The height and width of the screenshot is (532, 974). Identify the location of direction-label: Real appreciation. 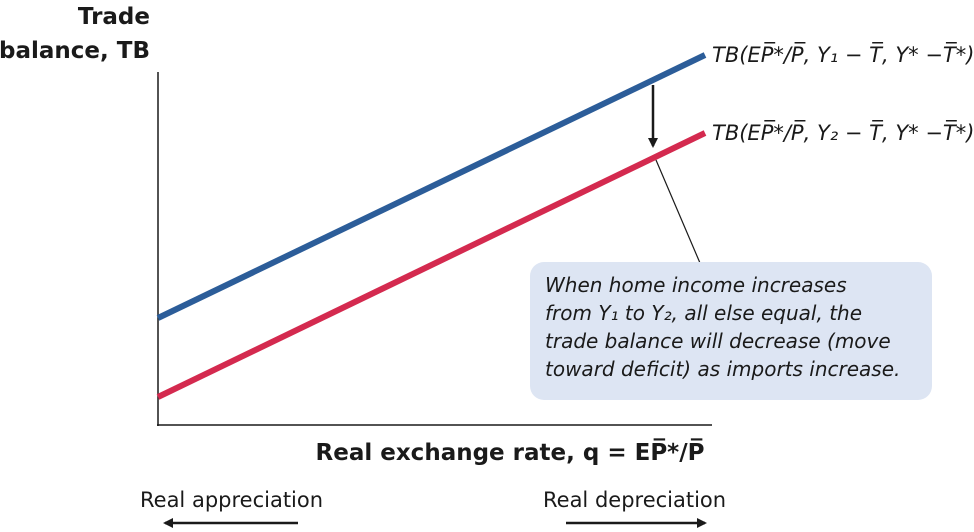
(231, 500).